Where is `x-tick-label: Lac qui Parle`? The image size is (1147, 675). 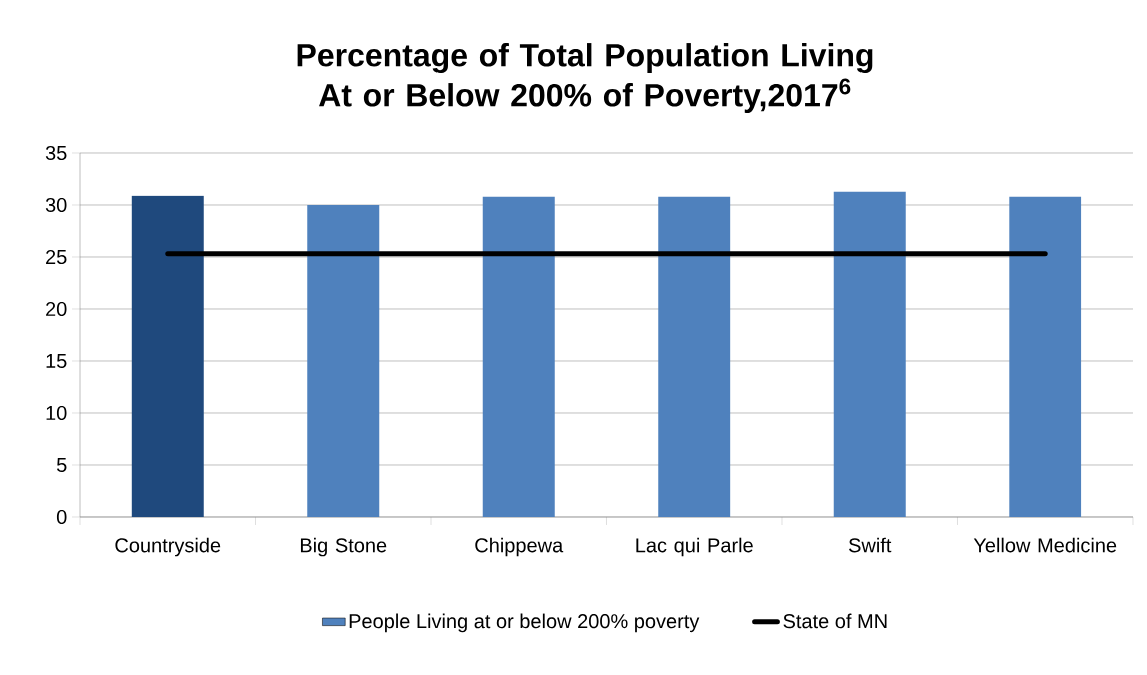 x-tick-label: Lac qui Parle is located at coordinates (694, 547).